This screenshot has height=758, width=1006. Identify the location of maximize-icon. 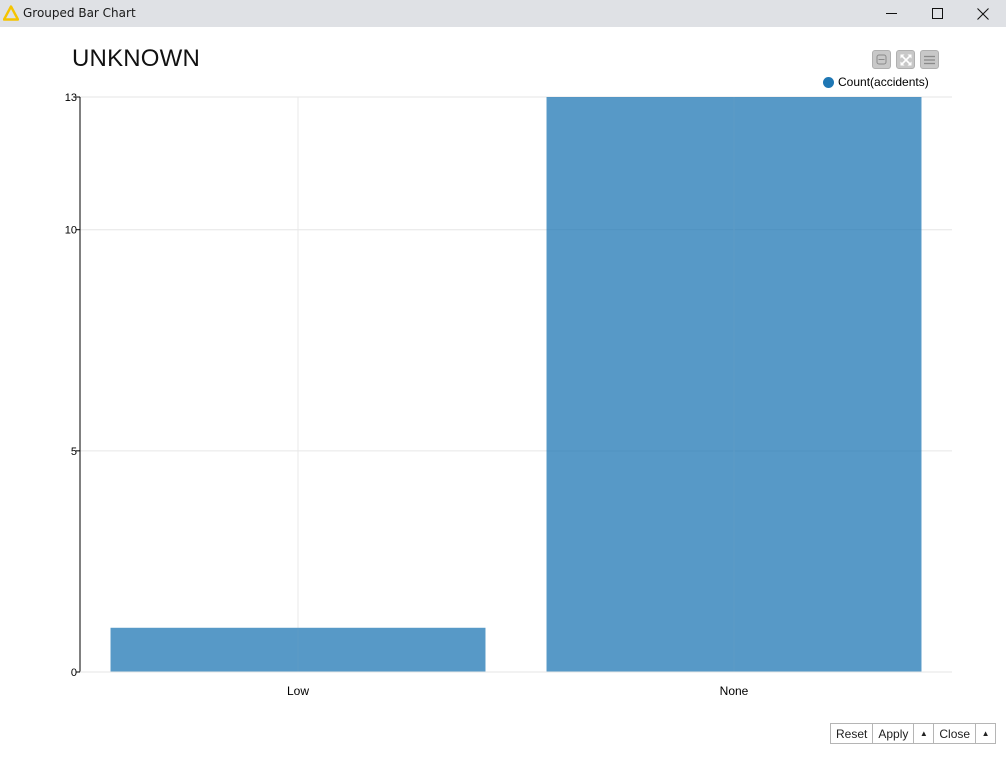
(937, 13).